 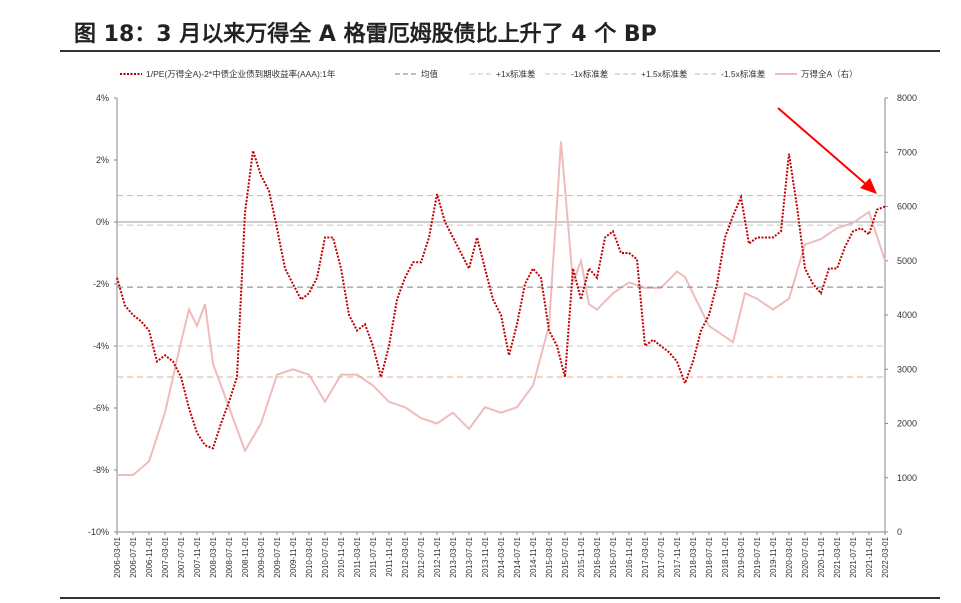 What do you see at coordinates (421, 556) in the screenshot?
I see `x-tick-label: 2012-07-01` at bounding box center [421, 556].